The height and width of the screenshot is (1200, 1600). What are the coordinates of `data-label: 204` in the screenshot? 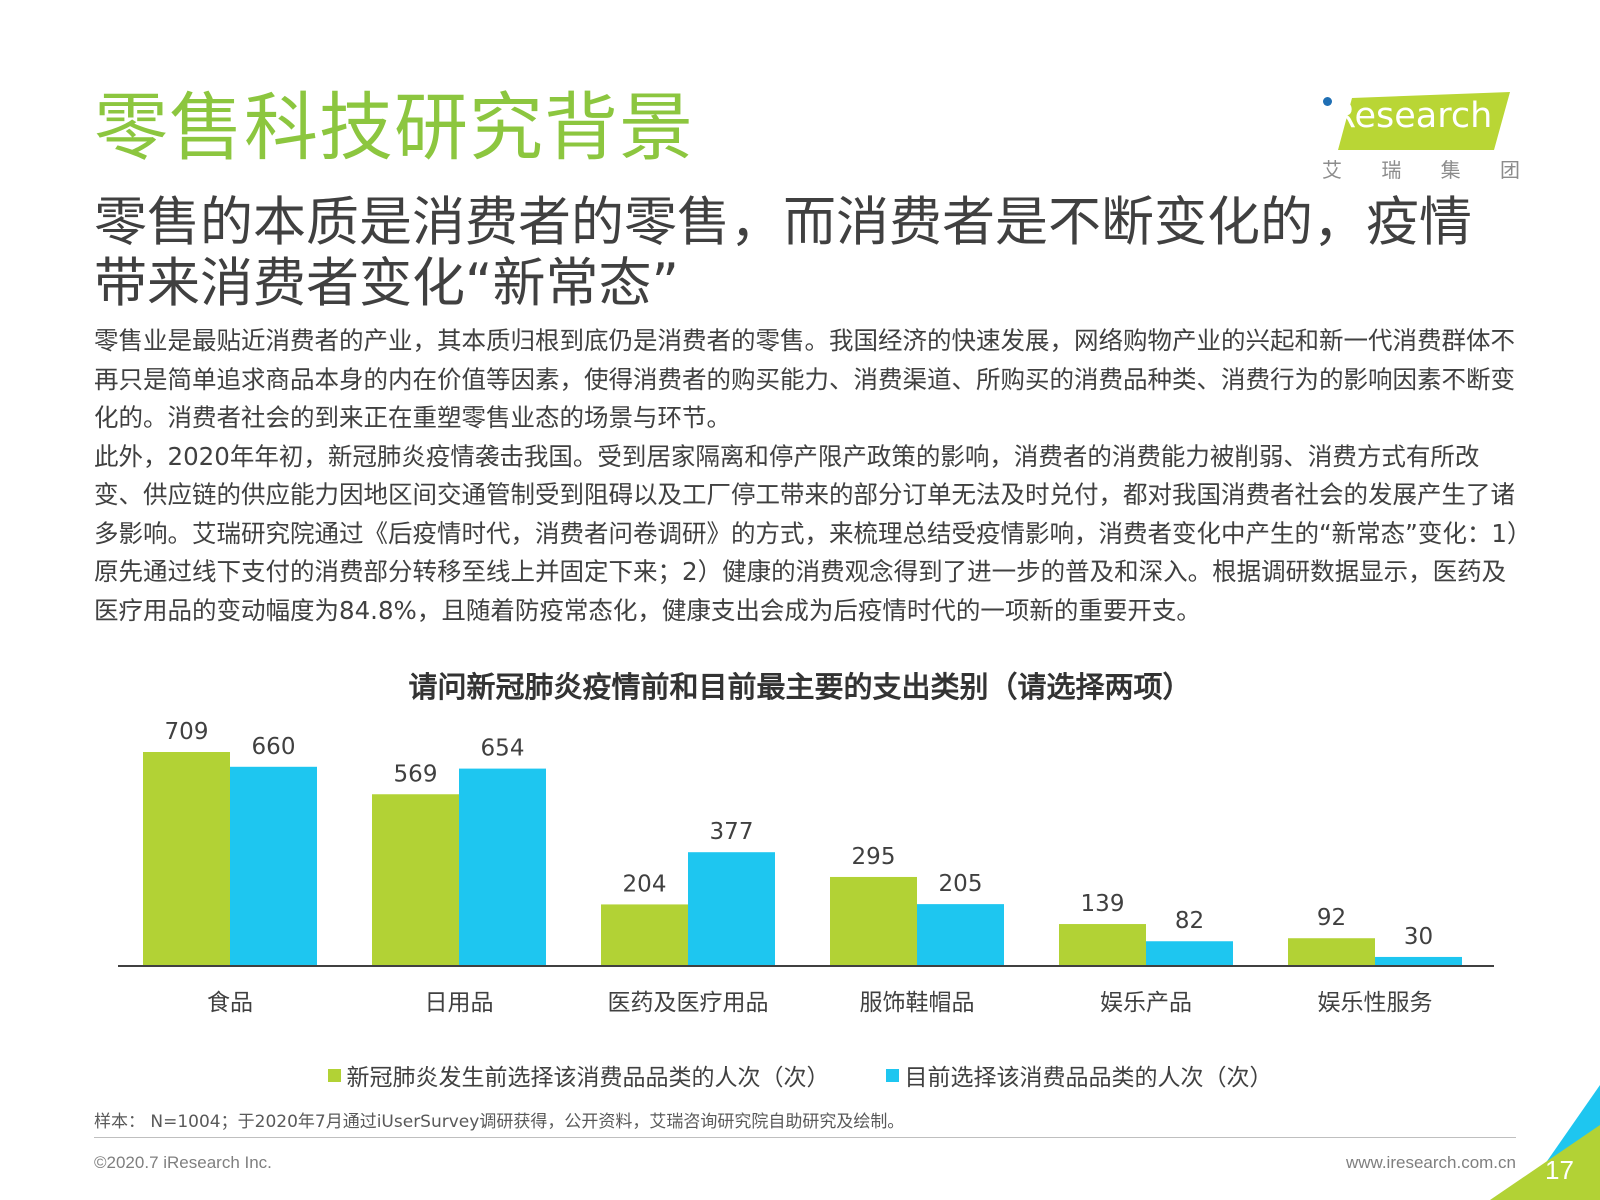 It's located at (645, 884).